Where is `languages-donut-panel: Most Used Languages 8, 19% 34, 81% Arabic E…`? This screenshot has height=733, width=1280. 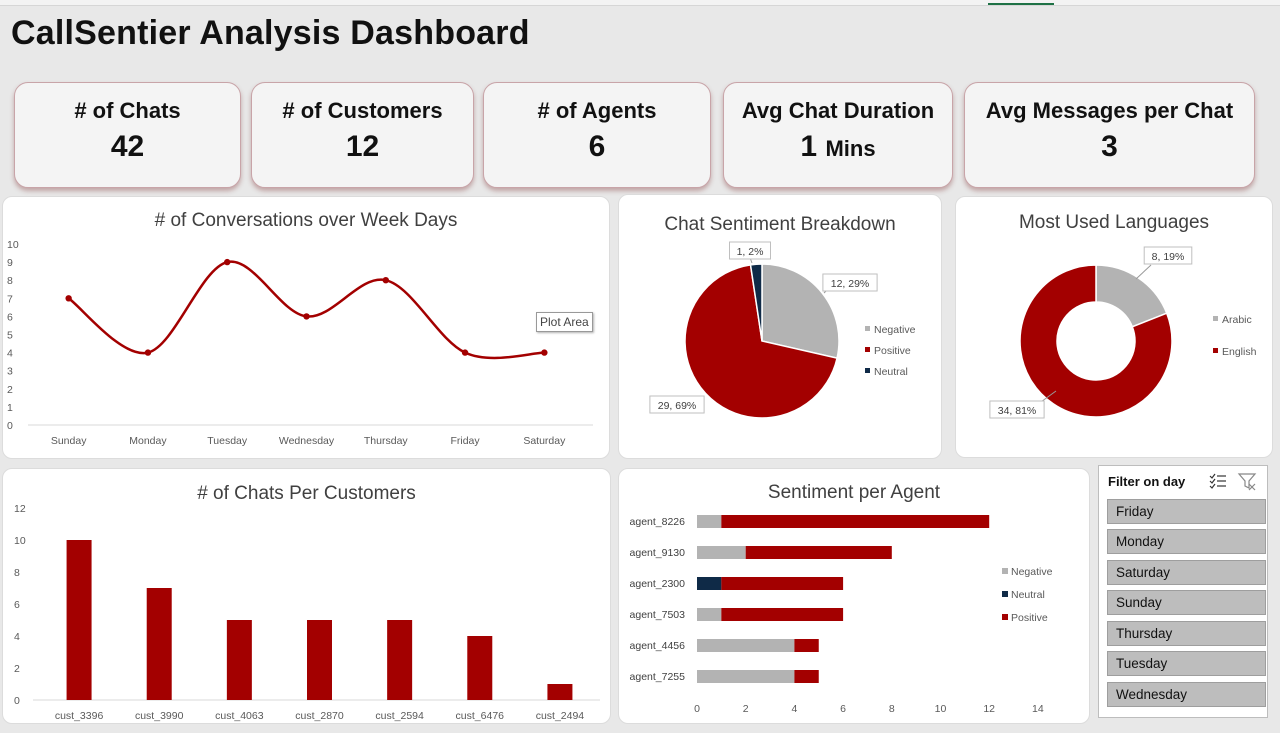
languages-donut-panel: Most Used Languages 8, 19% 34, 81% Arabic E… is located at coordinates (1114, 327).